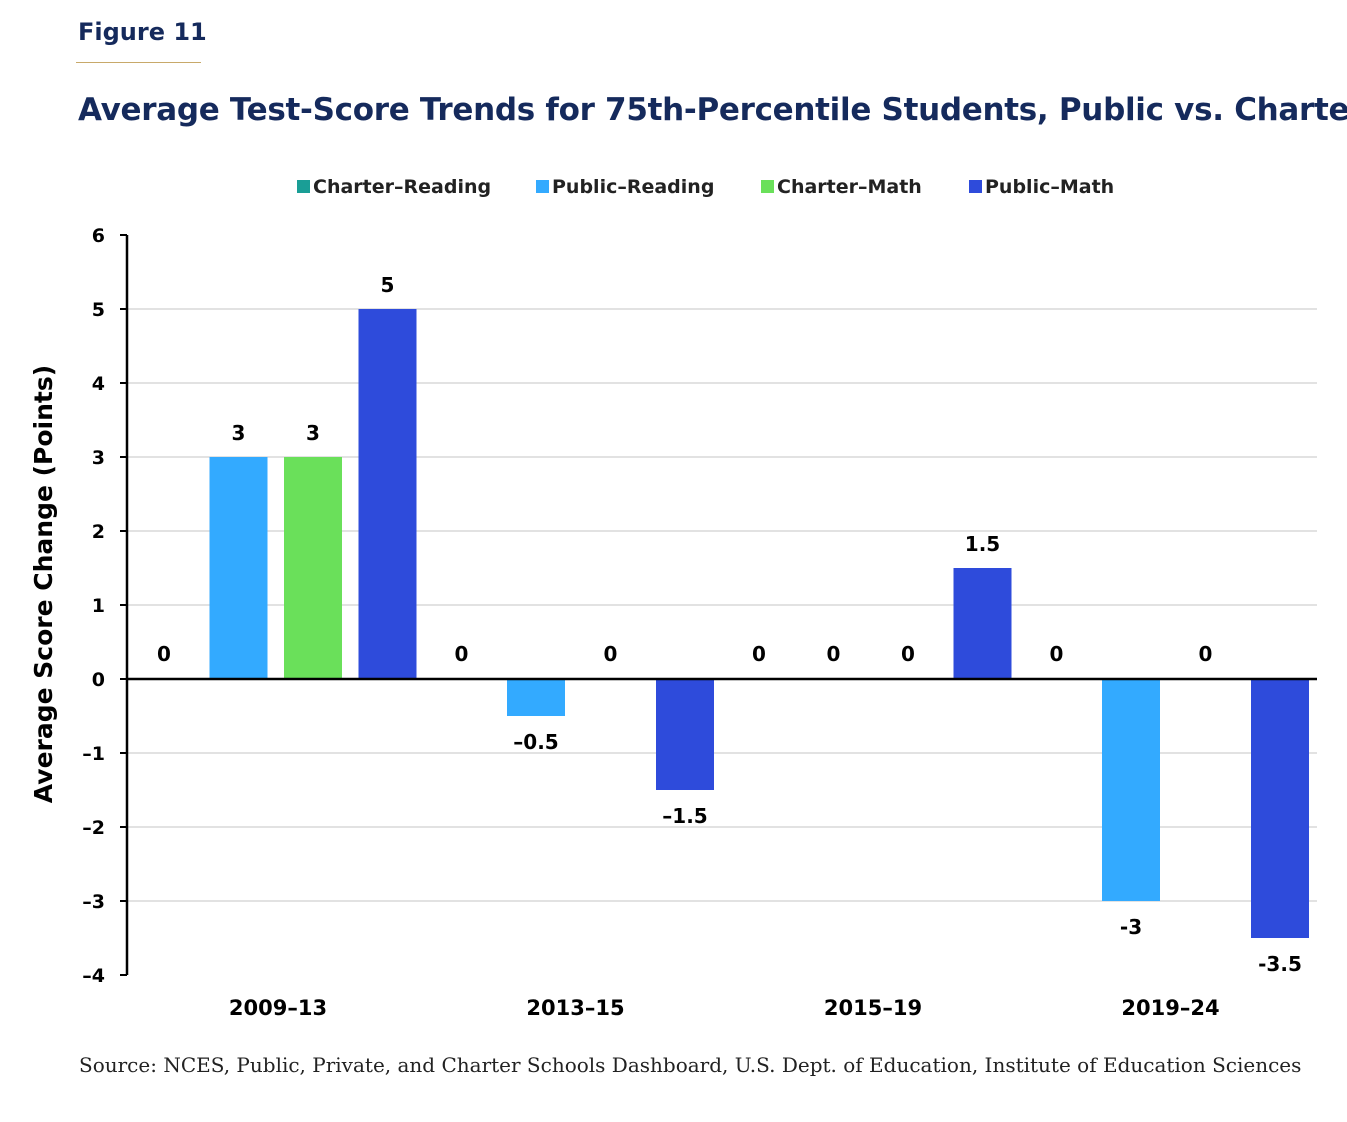 This screenshot has width=1347, height=1122. What do you see at coordinates (1280, 964) in the screenshot?
I see `data-label: -3.5` at bounding box center [1280, 964].